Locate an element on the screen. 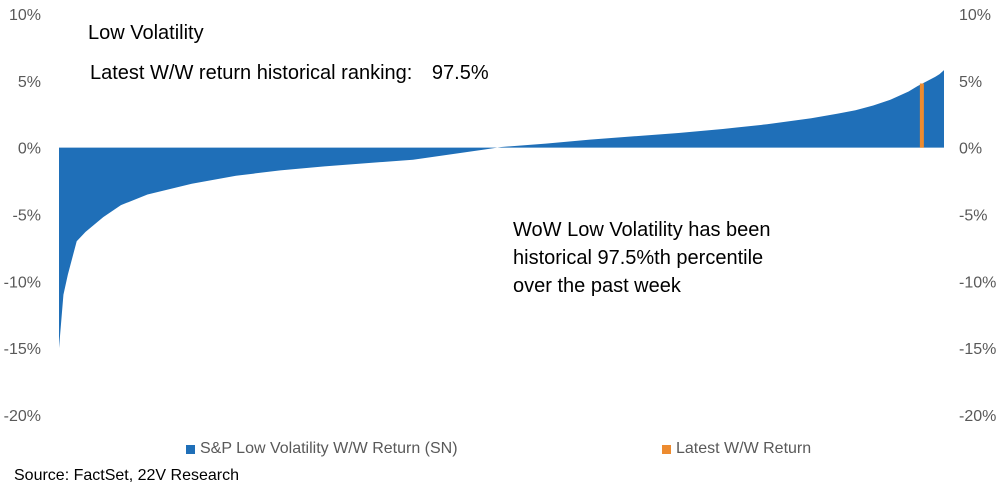 This screenshot has height=496, width=1002. right-axis-tick-label: 5% is located at coordinates (970, 82).